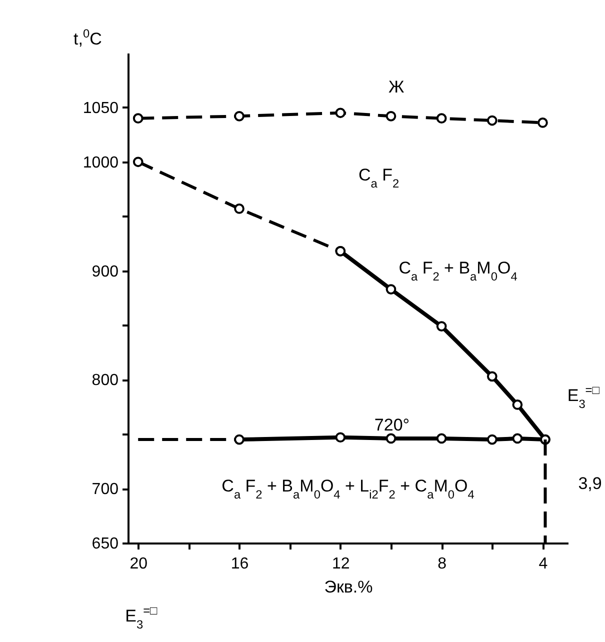  Describe the element at coordinates (543, 564) in the screenshot. I see `x-tick-label: 4` at that location.